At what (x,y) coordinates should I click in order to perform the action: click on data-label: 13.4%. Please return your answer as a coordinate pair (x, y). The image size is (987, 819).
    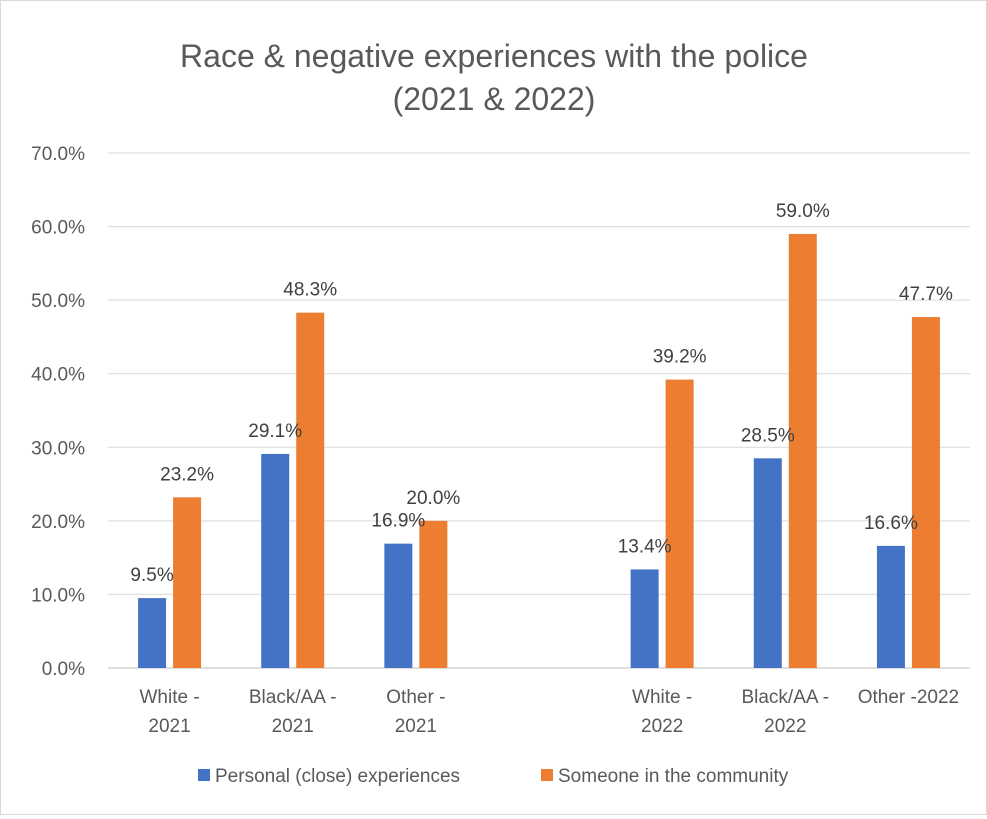
    Looking at the image, I should click on (645, 546).